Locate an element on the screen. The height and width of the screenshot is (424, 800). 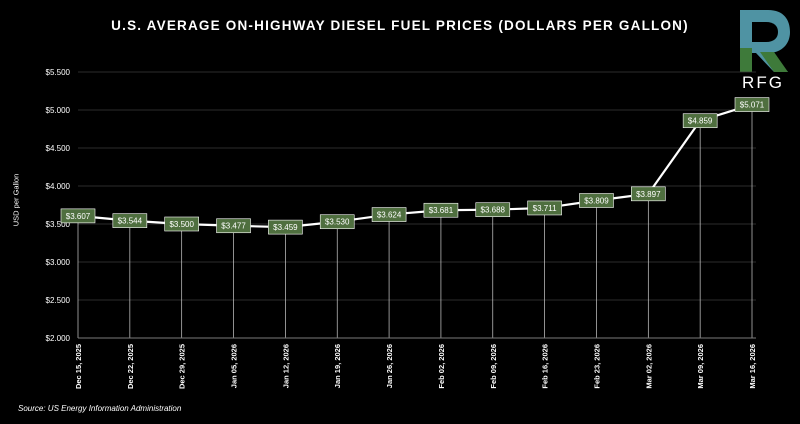
y-tick-label: $5.500 is located at coordinates (58, 72).